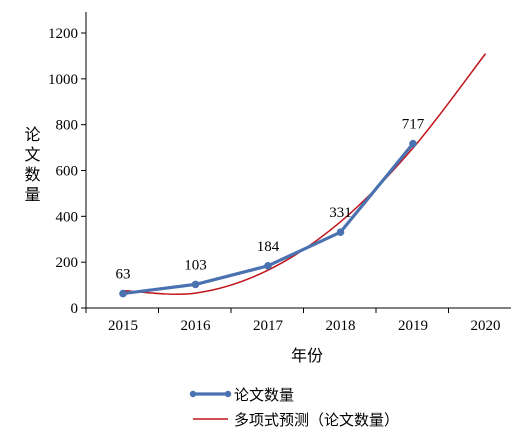  Describe the element at coordinates (486, 326) in the screenshot. I see `x-tick-label: 2020` at that location.